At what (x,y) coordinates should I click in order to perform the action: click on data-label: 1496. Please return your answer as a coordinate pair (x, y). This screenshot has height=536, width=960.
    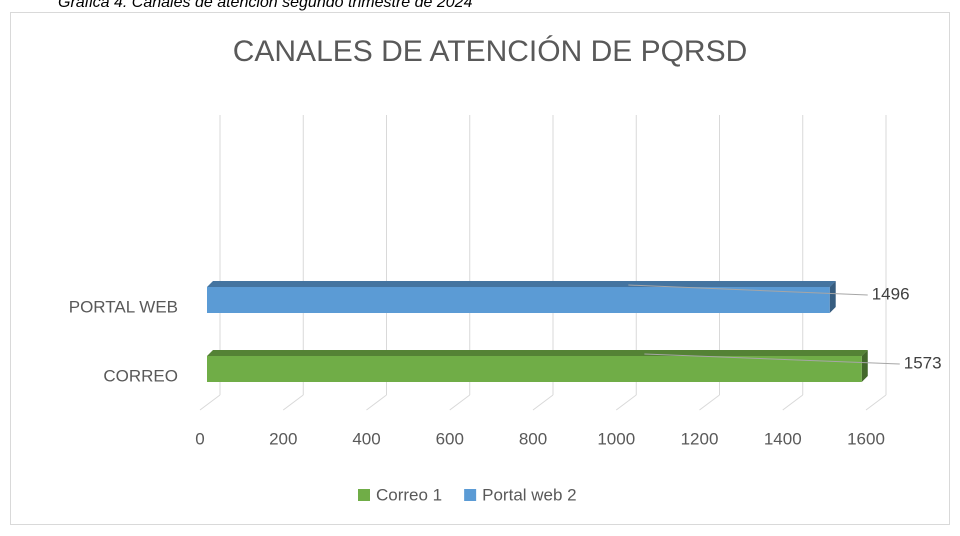
    Looking at the image, I should click on (891, 293).